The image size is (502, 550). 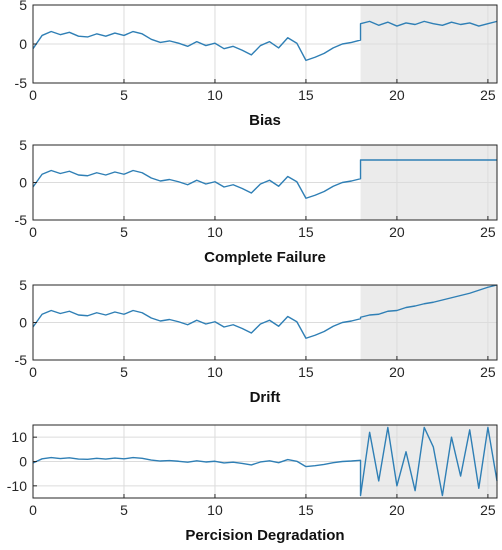 I want to click on panel-title: Complete Failure, so click(x=265, y=257).